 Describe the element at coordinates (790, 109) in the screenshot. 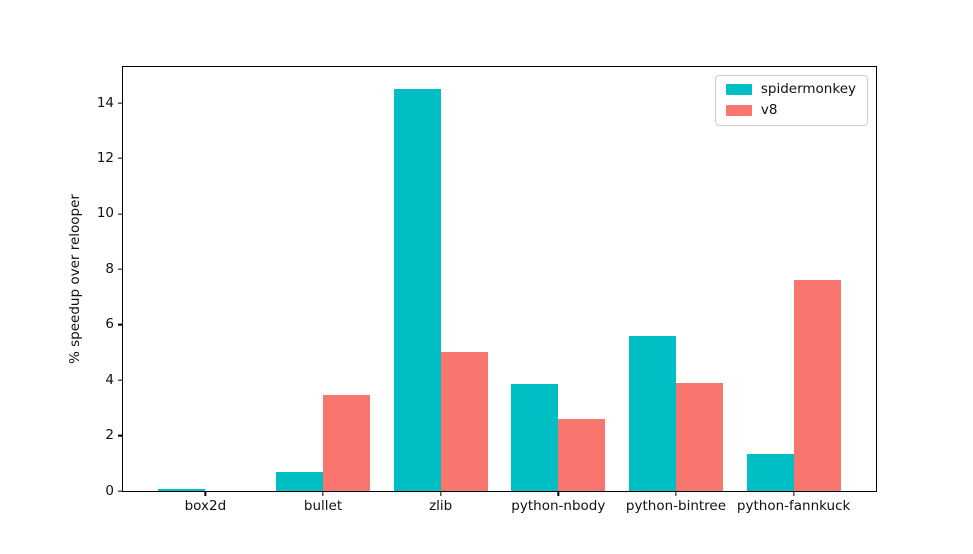

I see `legend-entry-v8: v8` at that location.